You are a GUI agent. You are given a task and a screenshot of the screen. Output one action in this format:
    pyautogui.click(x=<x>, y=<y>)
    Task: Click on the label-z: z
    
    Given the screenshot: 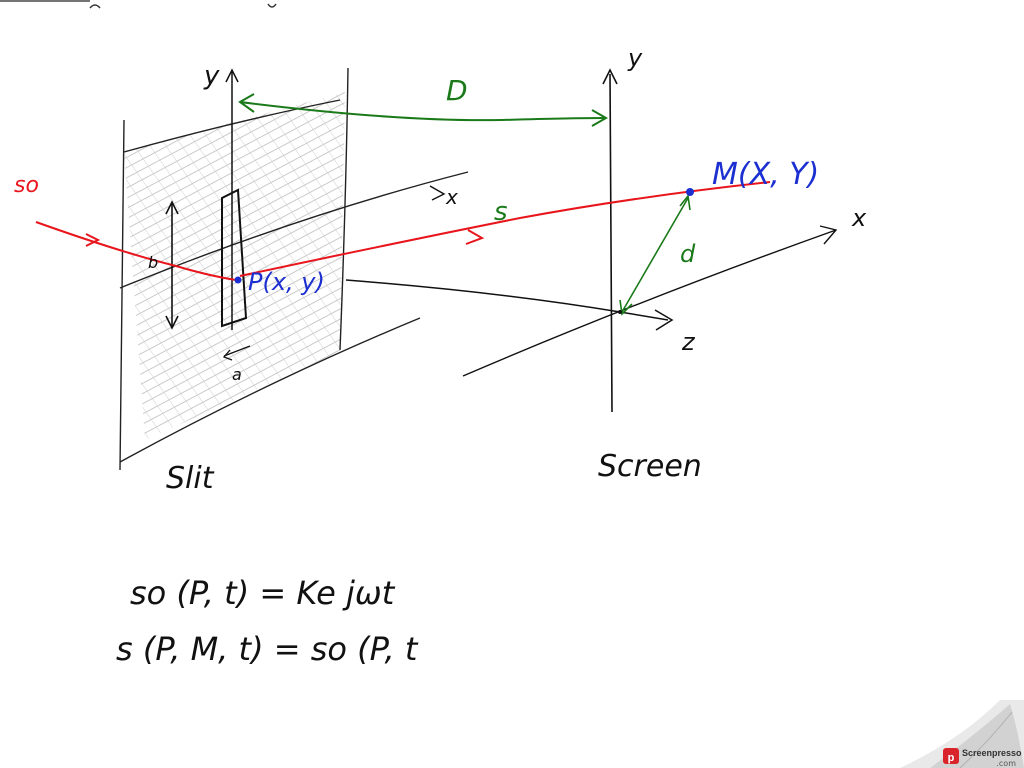 What is the action you would take?
    pyautogui.click(x=688, y=342)
    